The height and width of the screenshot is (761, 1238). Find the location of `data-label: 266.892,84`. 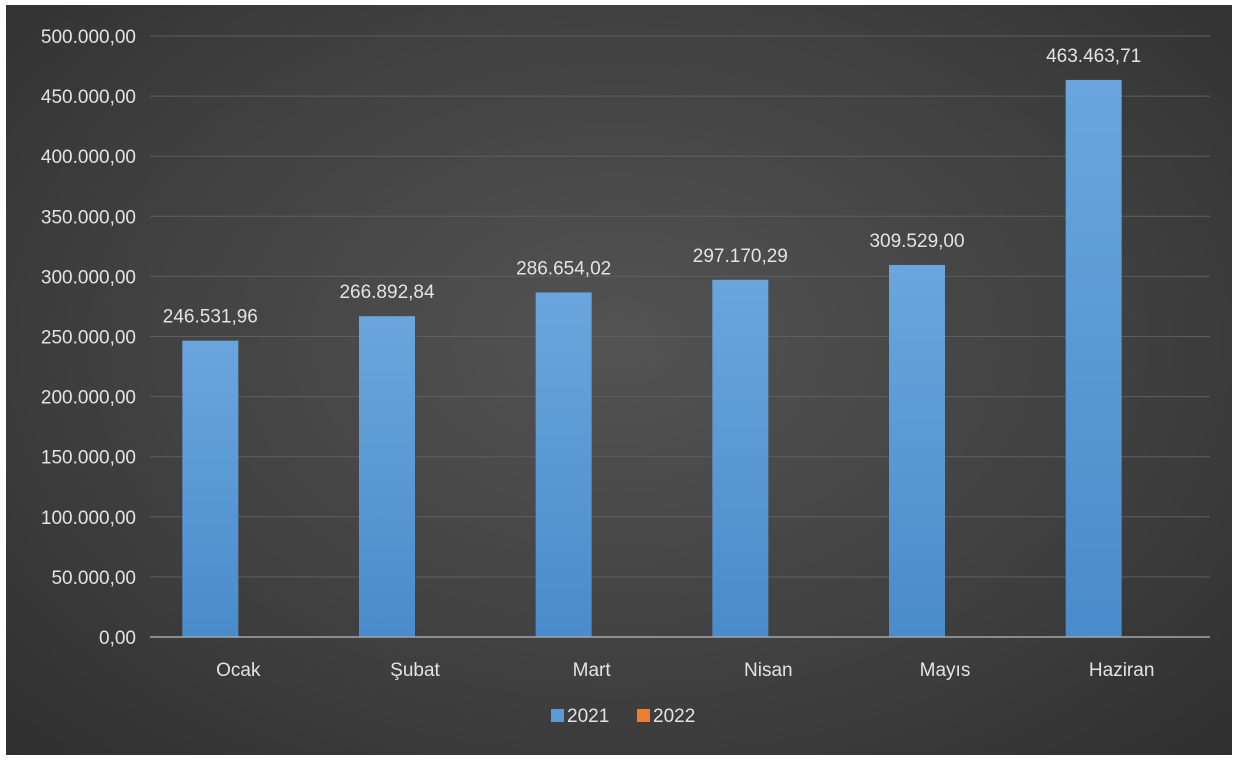

data-label: 266.892,84 is located at coordinates (387, 292).